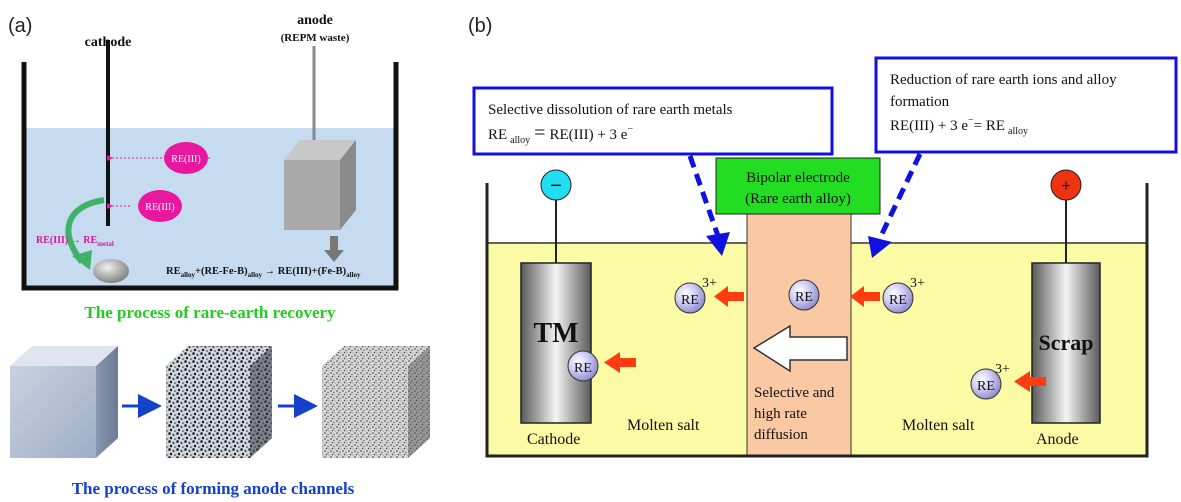  I want to click on cube-porous, so click(219, 402).